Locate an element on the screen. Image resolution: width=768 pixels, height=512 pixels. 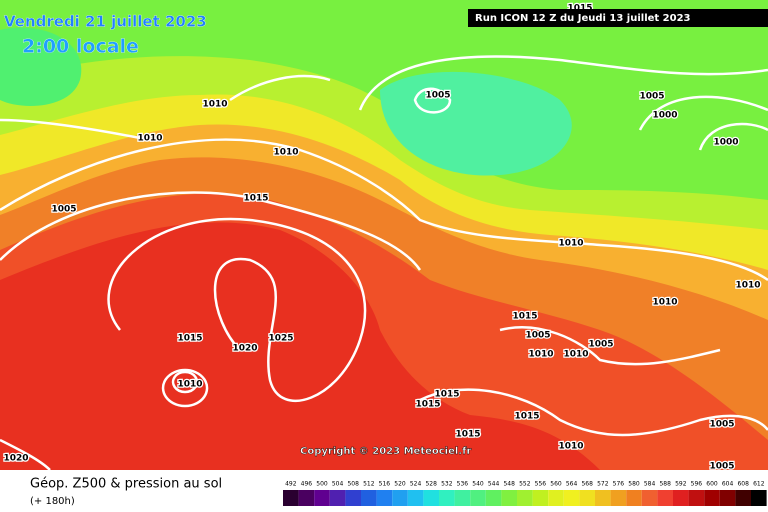
colorbar-label: 492 is located at coordinates (291, 484).